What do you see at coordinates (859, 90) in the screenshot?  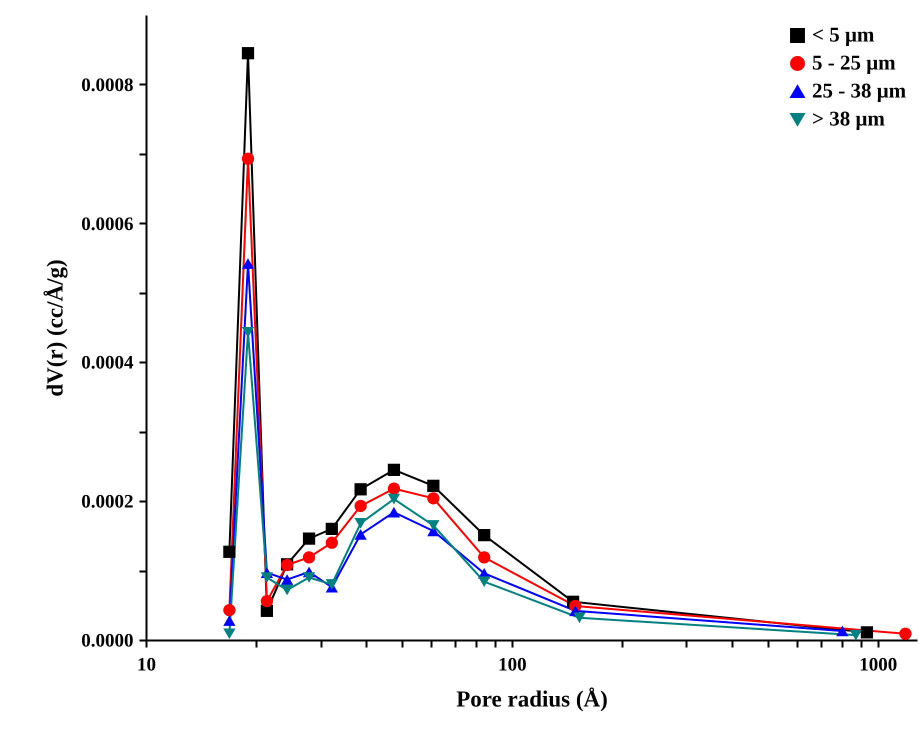 I see `legend-label: 25 - 38 μm` at bounding box center [859, 90].